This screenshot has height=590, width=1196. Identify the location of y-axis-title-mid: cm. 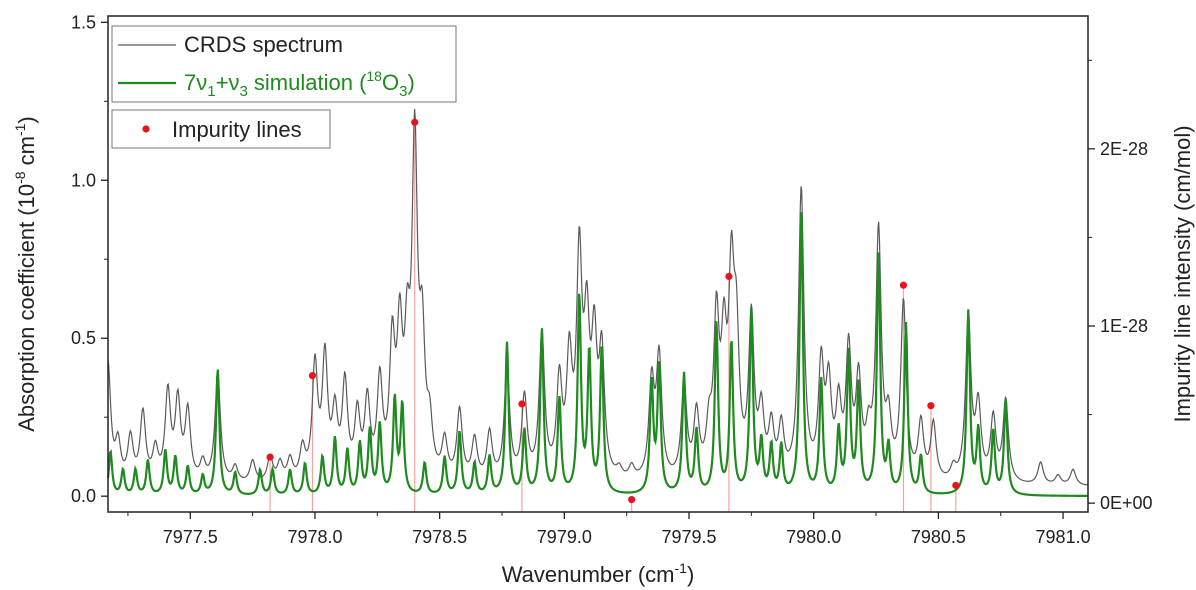
(26, 153).